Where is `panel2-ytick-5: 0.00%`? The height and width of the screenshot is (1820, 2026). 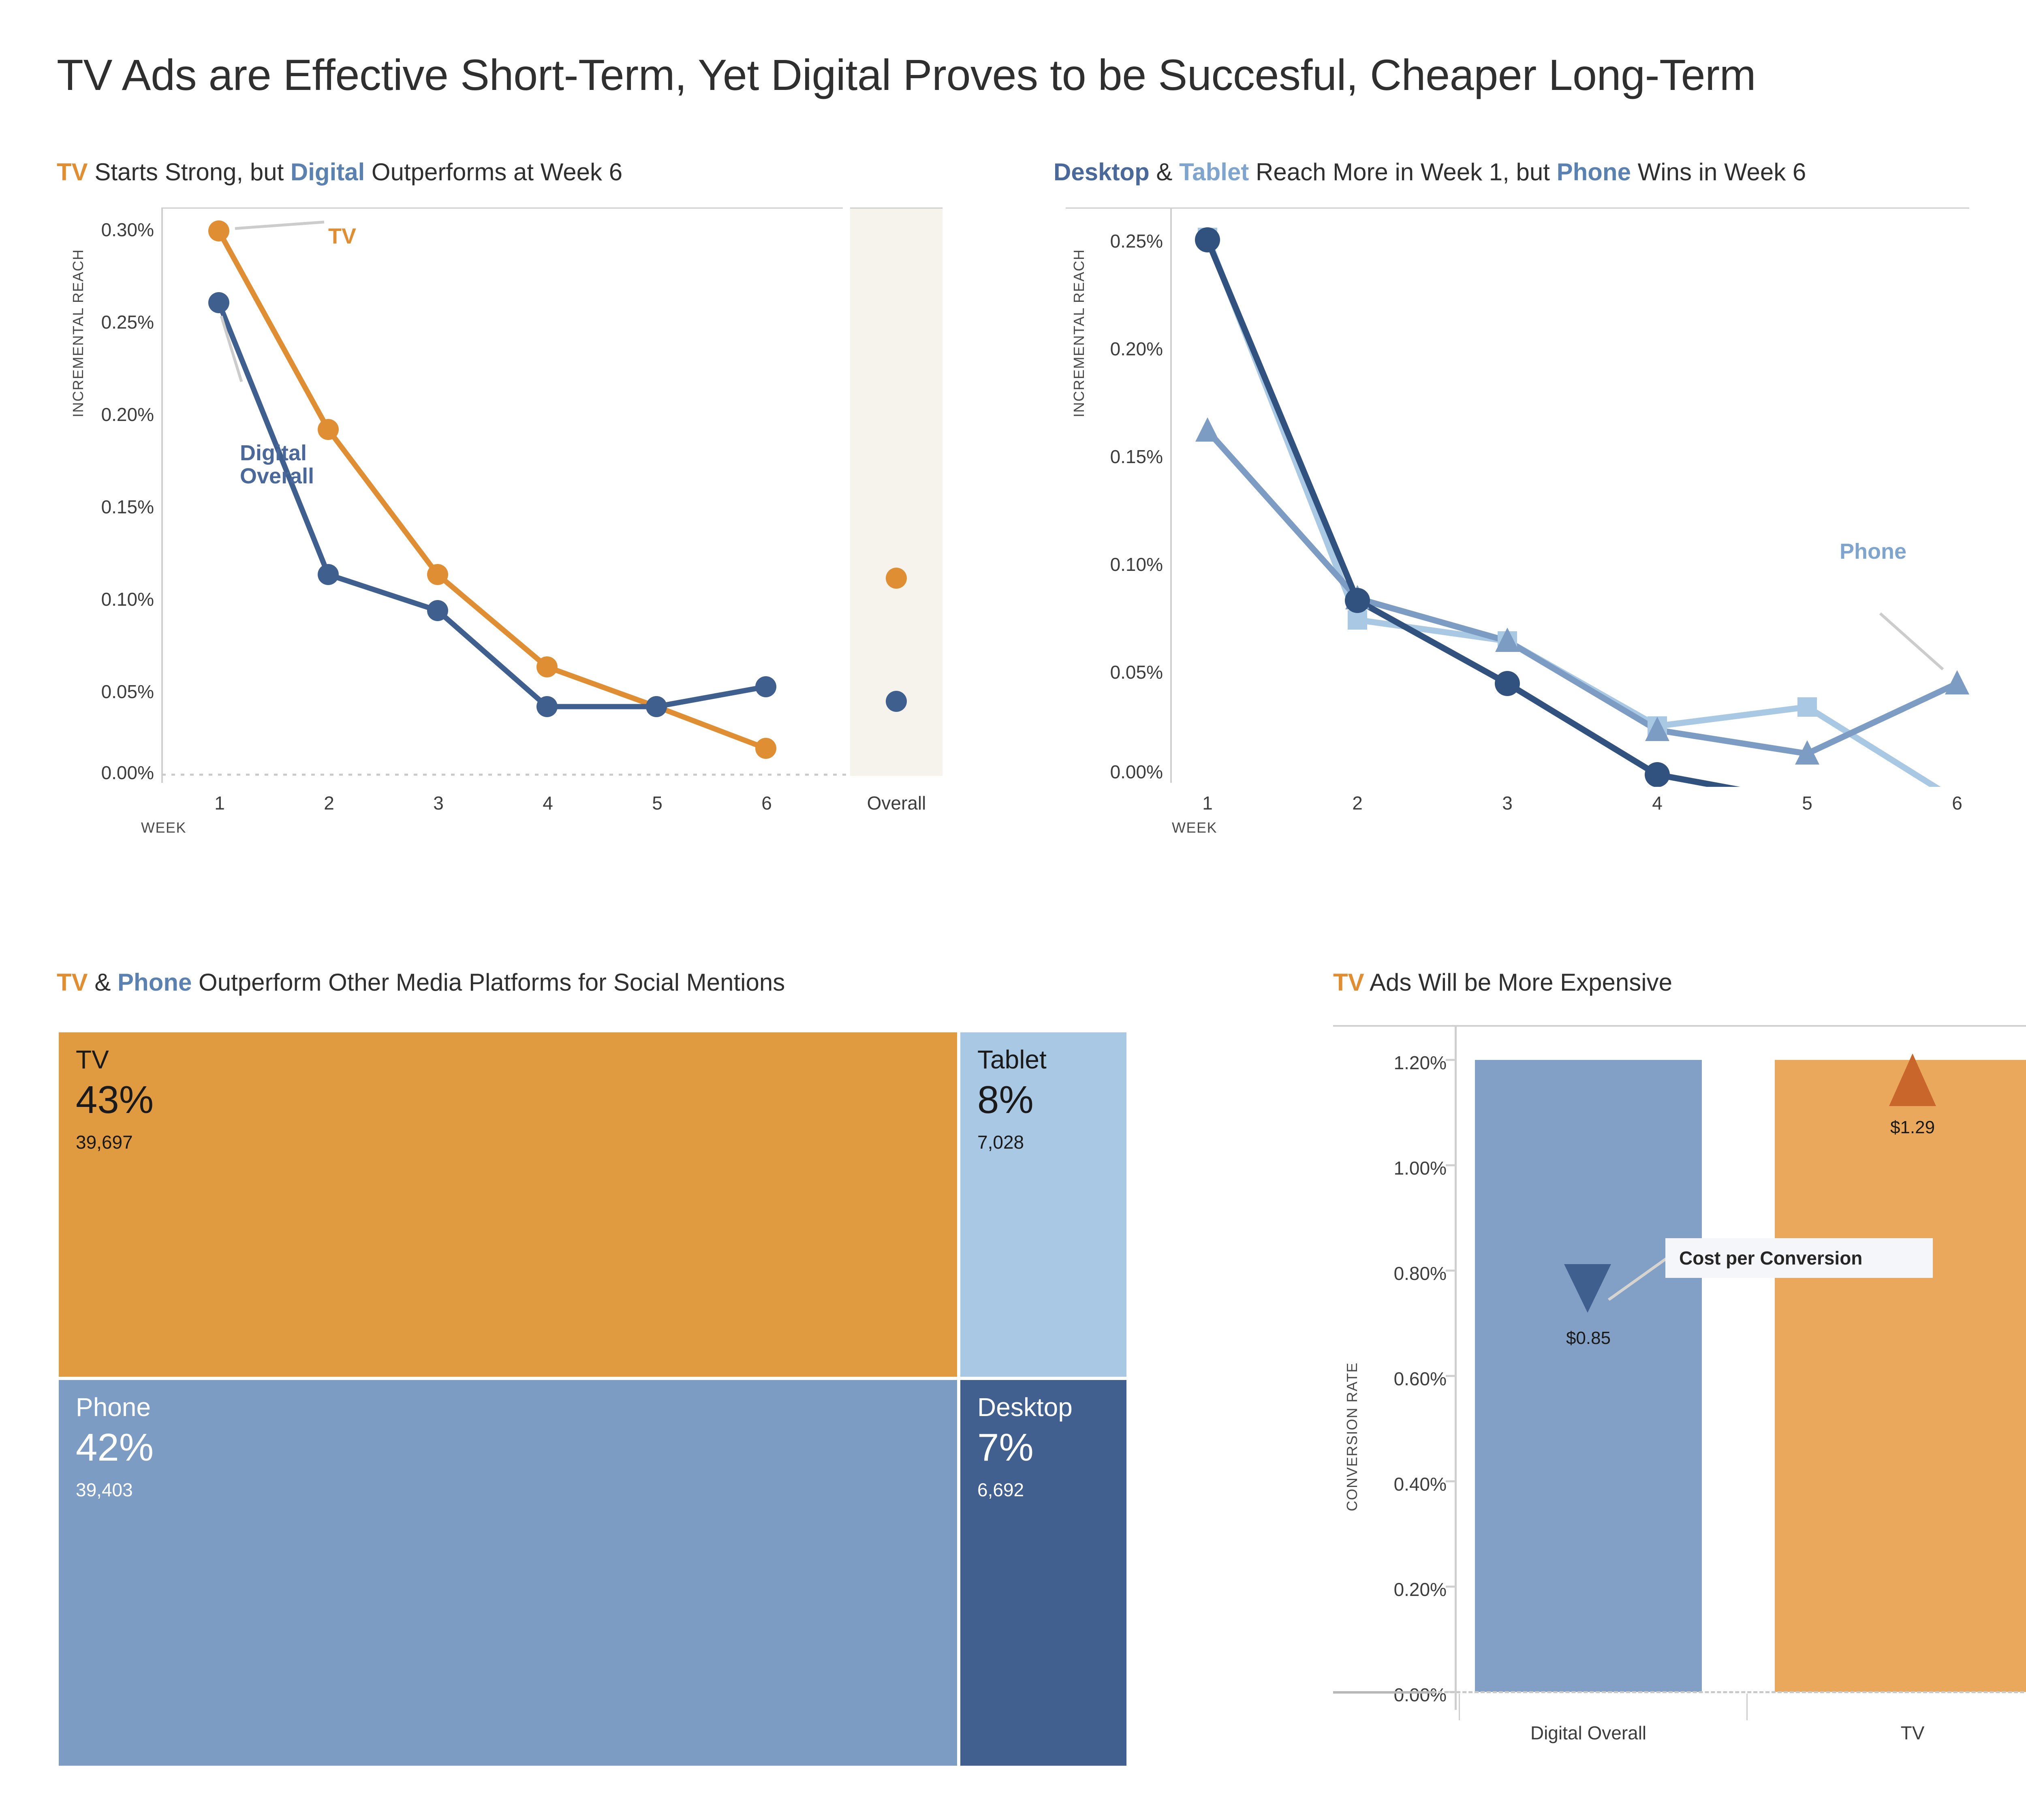
panel2-ytick-5: 0.00% is located at coordinates (1136, 772).